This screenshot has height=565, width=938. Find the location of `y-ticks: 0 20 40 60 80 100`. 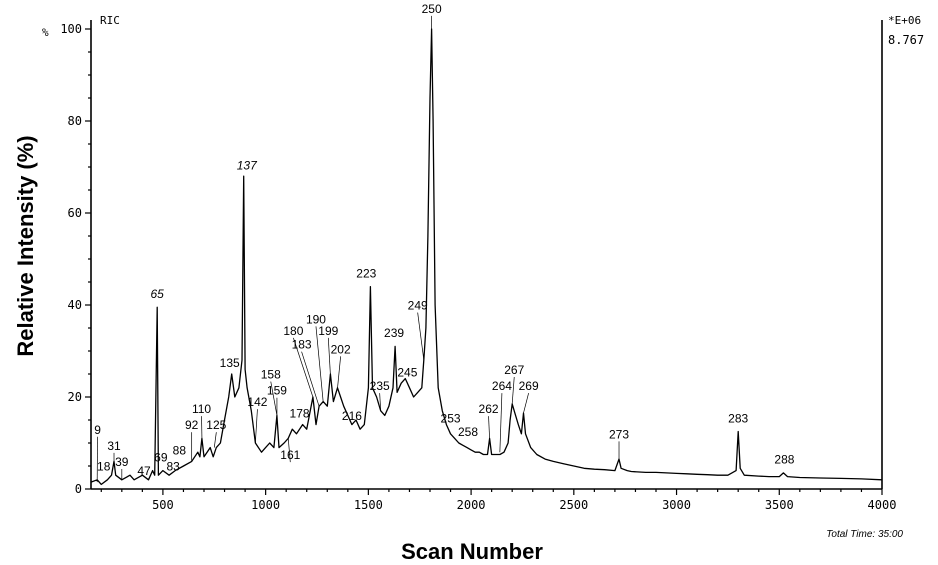

y-ticks: 0 20 40 60 80 100 is located at coordinates (75, 259).